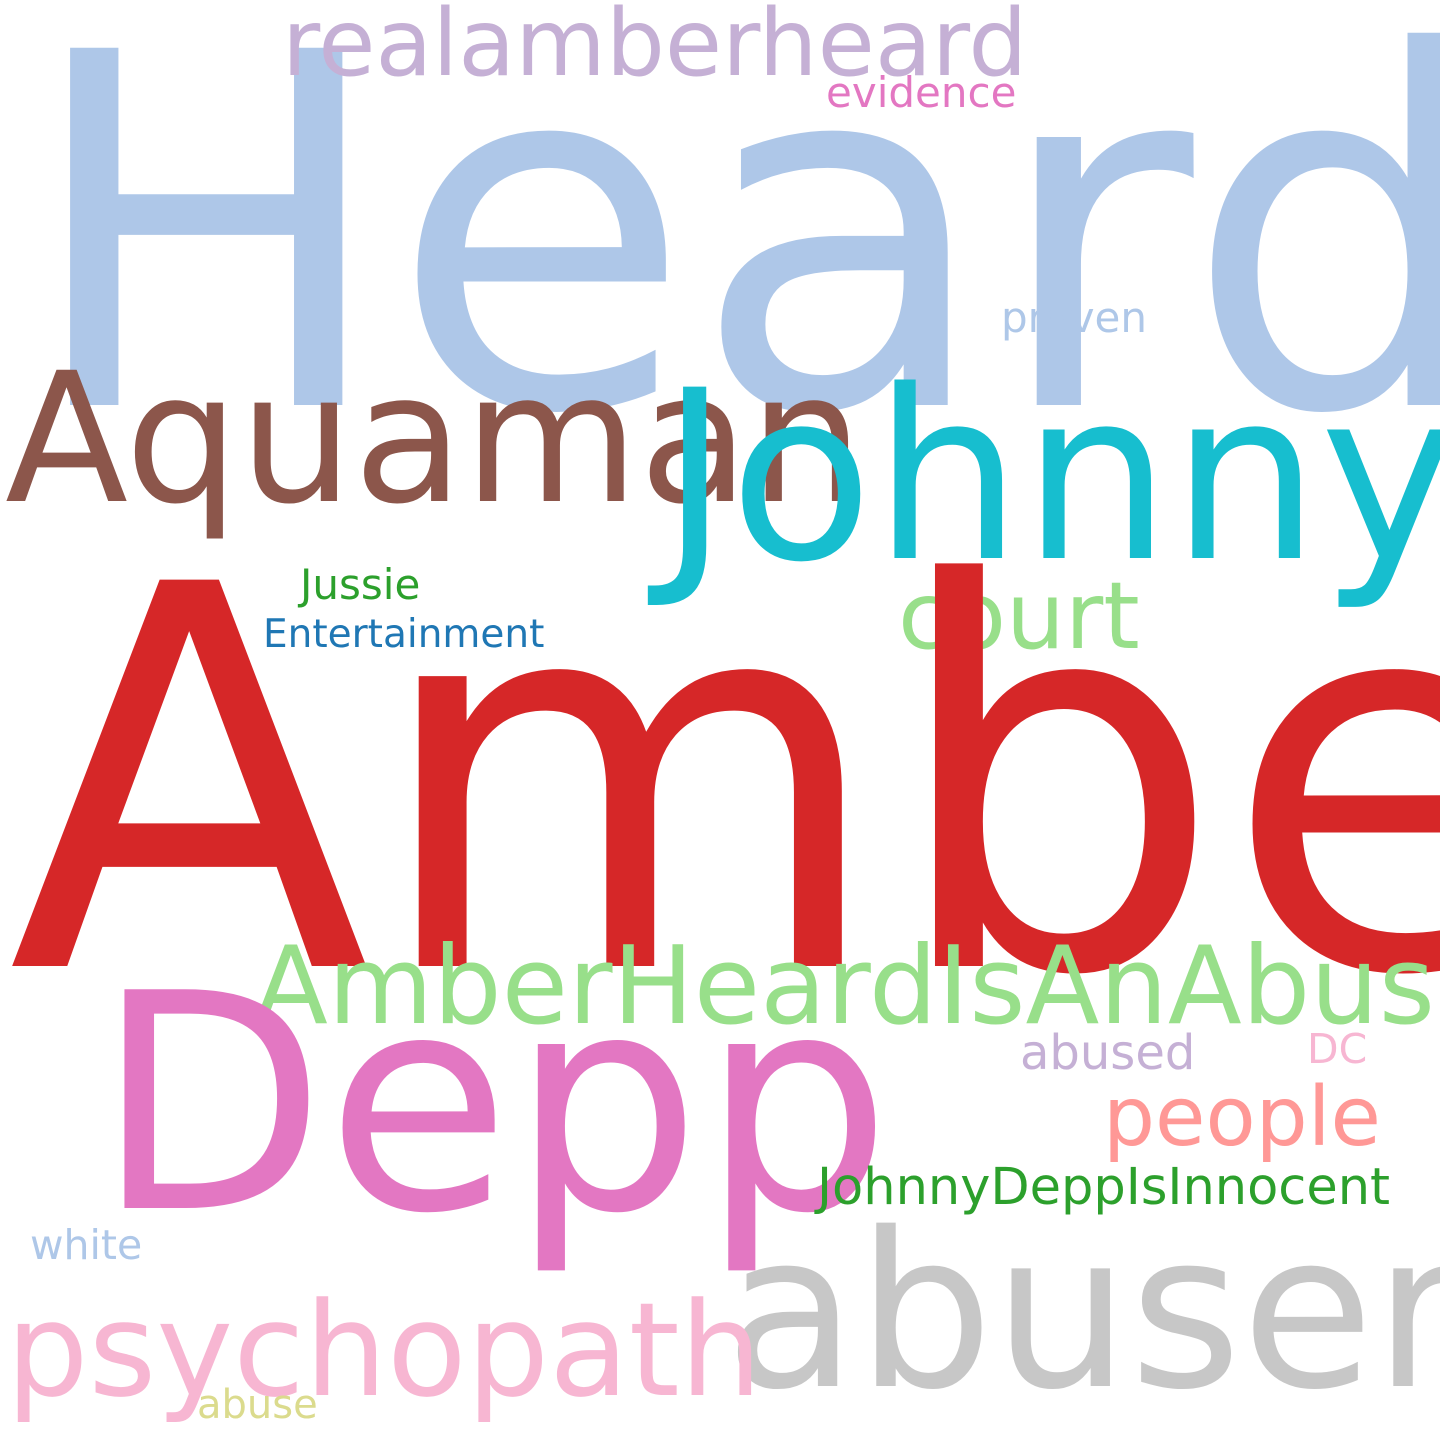 Image resolution: width=1440 pixels, height=1440 pixels. Describe the element at coordinates (434, 439) in the screenshot. I see `word-aquaman: Aquaman` at that location.